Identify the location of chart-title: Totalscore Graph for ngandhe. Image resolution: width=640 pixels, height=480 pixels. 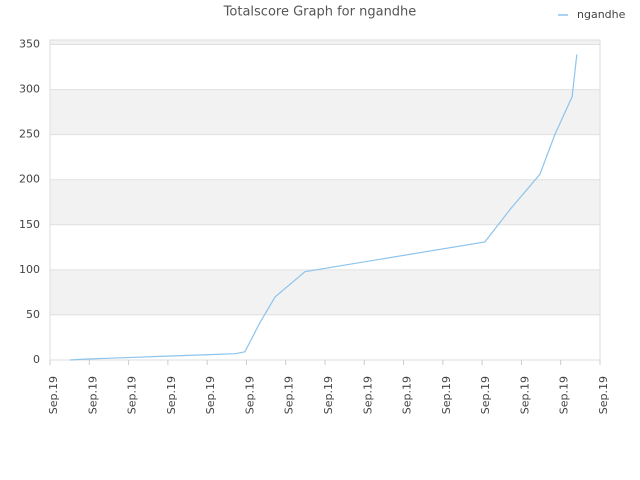
(320, 12).